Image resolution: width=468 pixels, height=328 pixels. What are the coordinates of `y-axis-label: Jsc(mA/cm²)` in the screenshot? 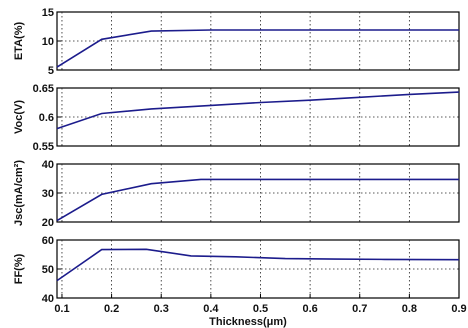 It's located at (19, 193).